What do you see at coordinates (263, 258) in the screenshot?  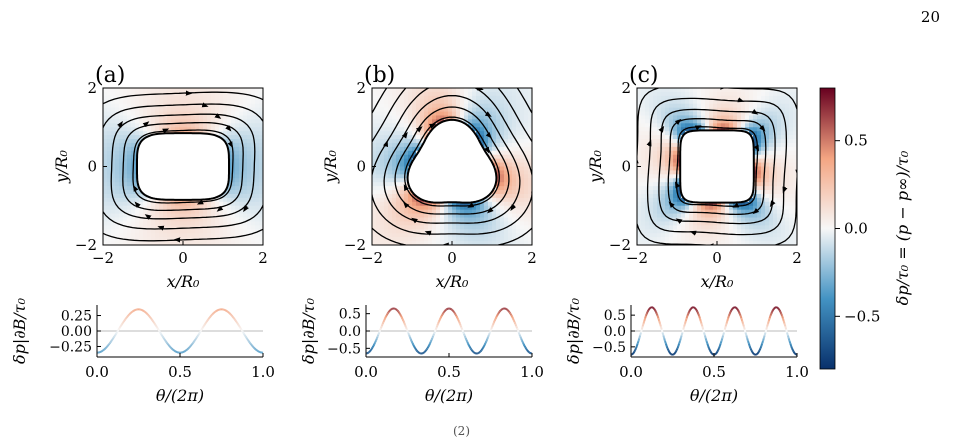 I see `x-tick-label: 2` at bounding box center [263, 258].